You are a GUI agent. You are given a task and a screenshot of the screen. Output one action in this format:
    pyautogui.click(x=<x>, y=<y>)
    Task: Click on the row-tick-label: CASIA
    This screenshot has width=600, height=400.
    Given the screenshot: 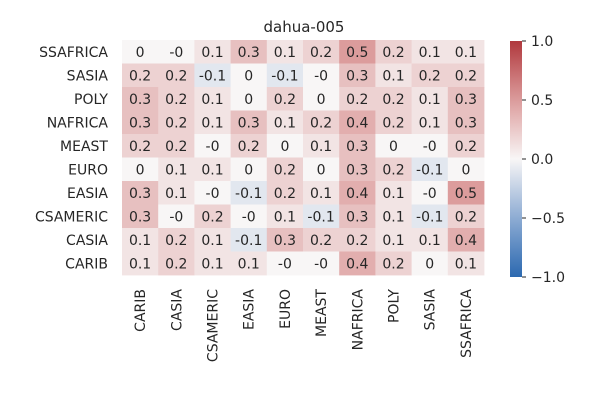 What is the action you would take?
    pyautogui.click(x=87, y=241)
    